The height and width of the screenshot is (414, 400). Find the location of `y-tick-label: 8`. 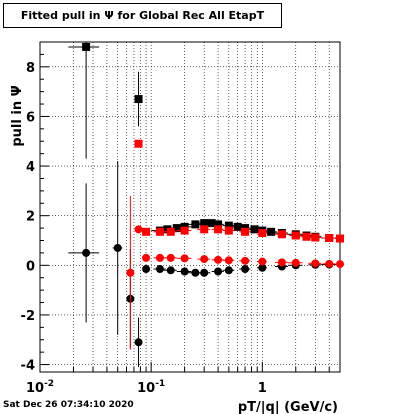

y-tick-label: 8 is located at coordinates (30, 68).